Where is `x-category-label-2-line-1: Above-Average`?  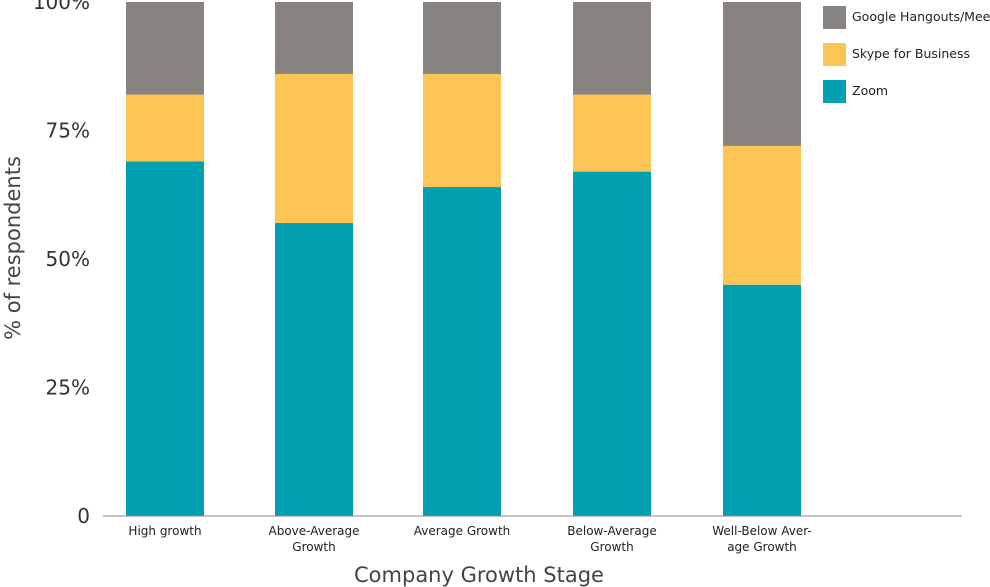 x-category-label-2-line-1: Above-Average is located at coordinates (314, 531).